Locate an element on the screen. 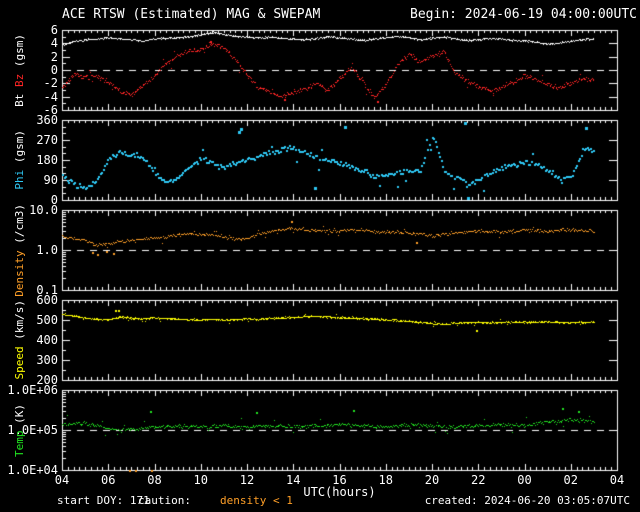 The image size is (640, 512). chart-title: ACE RTSW (Estimated) MAG & SWEPAM is located at coordinates (191, 14).